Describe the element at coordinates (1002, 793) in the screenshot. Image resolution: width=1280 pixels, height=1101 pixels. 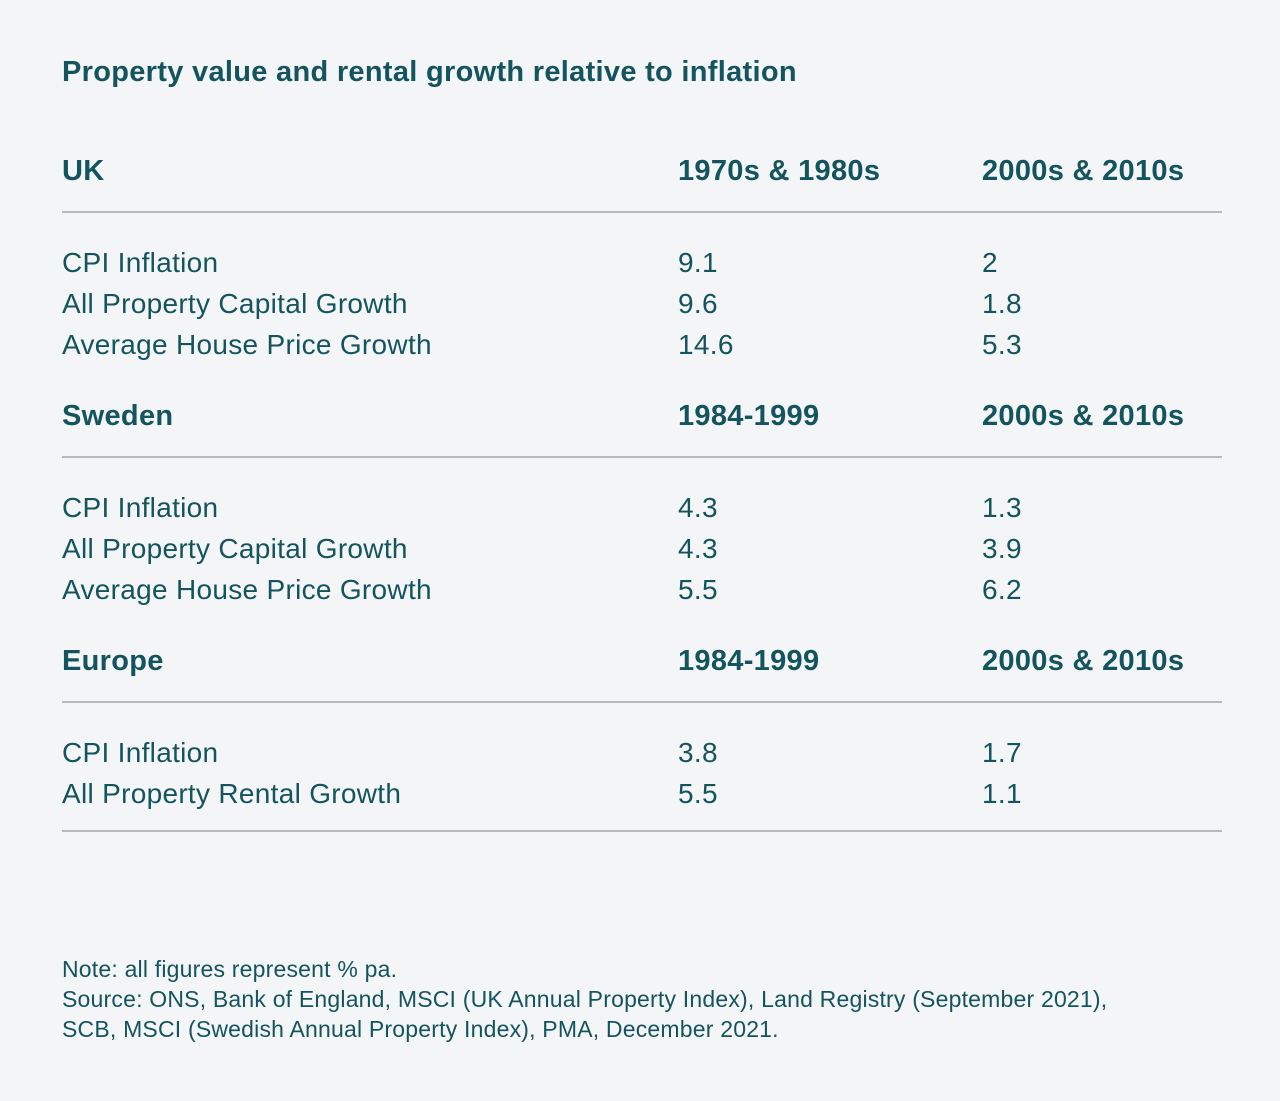
I see `value-period-2: 1.1` at that location.